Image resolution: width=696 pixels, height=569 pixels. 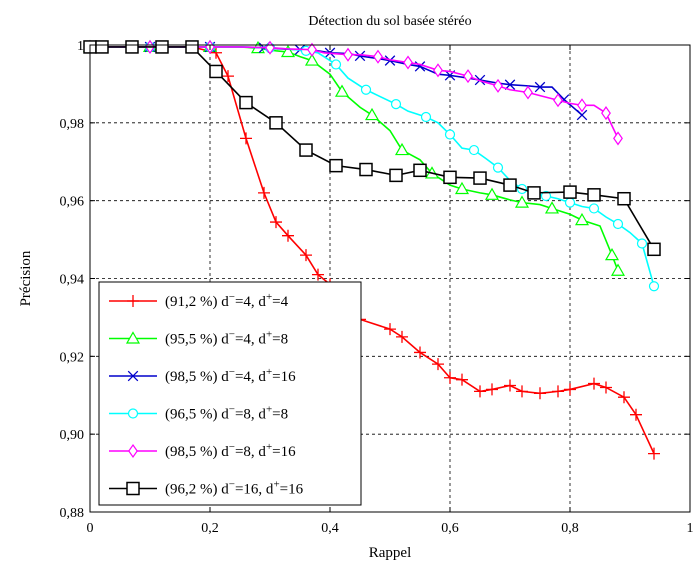 I want to click on x-tick-label: 0, so click(x=90, y=528).